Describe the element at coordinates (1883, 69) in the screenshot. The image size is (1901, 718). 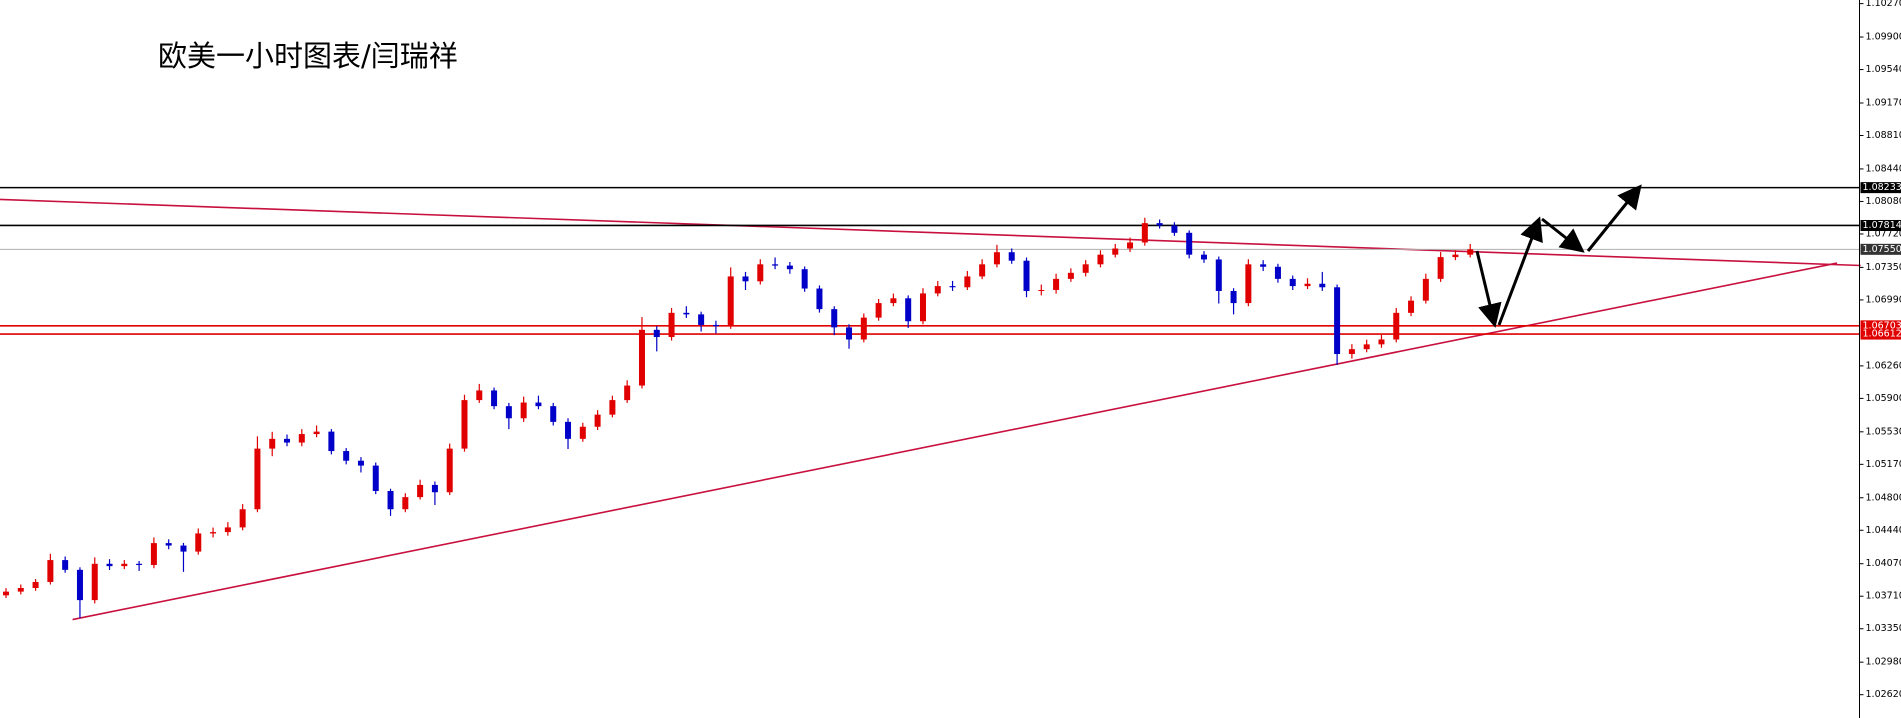
I see `y-tick-label: 1.09540` at that location.